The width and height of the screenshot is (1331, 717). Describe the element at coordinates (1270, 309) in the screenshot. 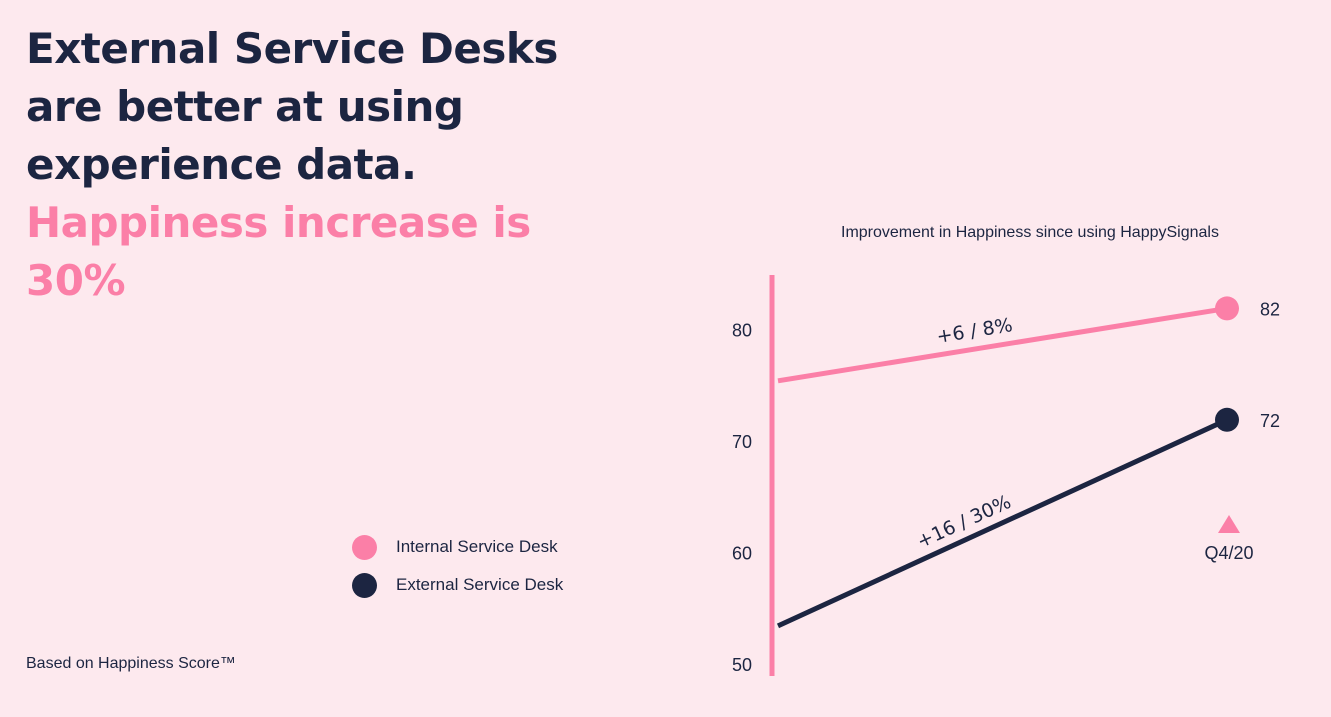

I see `end-value-label-internal: 82` at that location.